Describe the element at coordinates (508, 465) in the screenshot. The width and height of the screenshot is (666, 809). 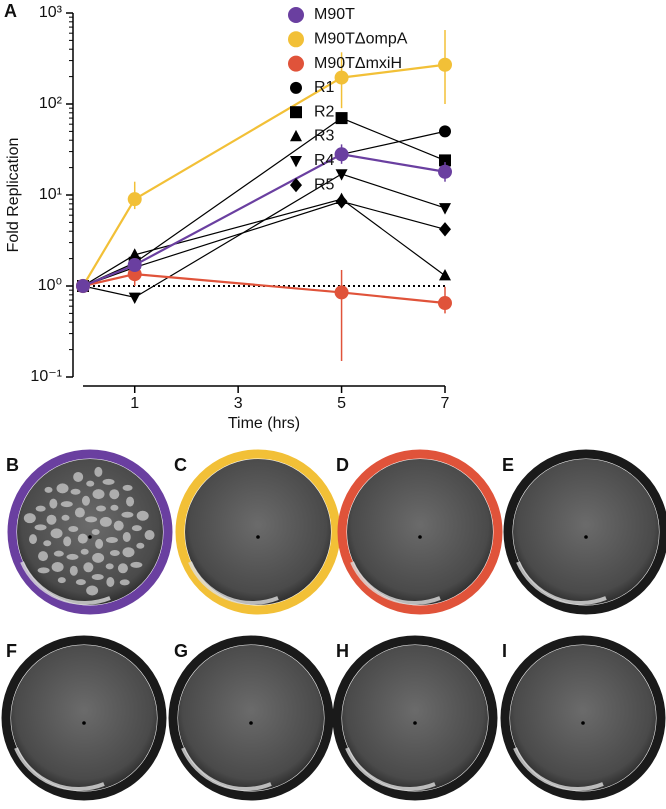
I see `panel-label: E` at that location.